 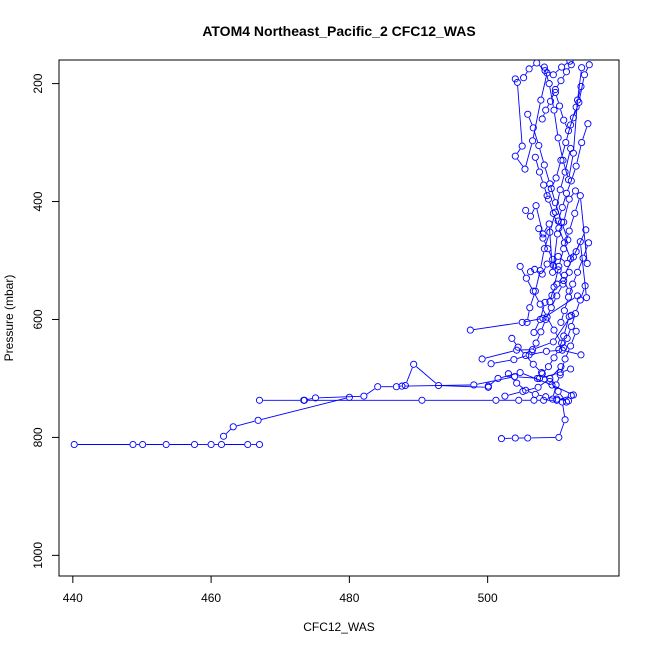 What do you see at coordinates (38, 83) in the screenshot?
I see `y-tick-label: 200` at bounding box center [38, 83].